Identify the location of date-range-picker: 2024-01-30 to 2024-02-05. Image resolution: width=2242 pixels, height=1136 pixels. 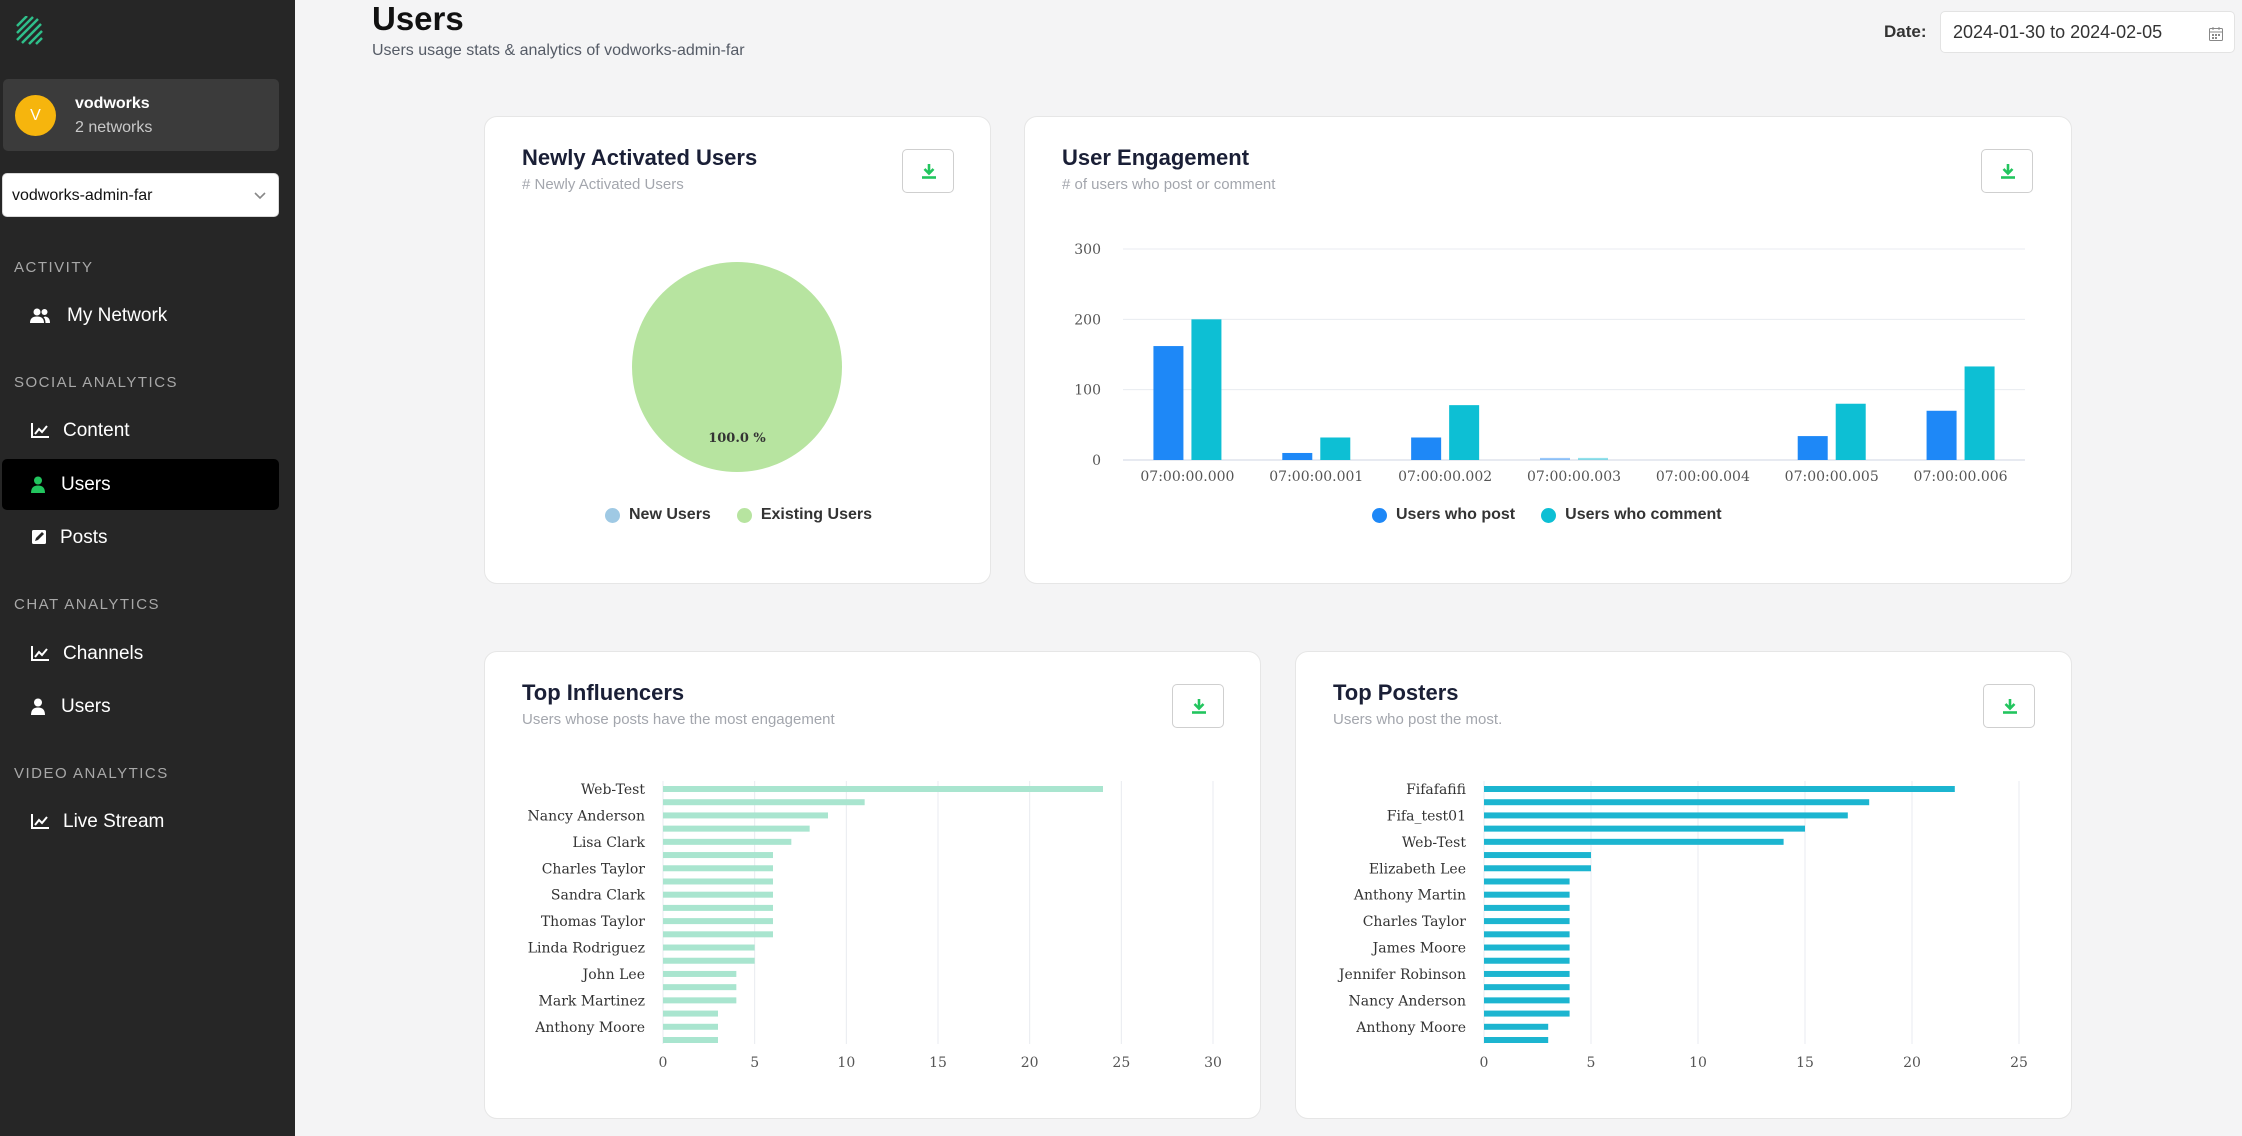
(2087, 32).